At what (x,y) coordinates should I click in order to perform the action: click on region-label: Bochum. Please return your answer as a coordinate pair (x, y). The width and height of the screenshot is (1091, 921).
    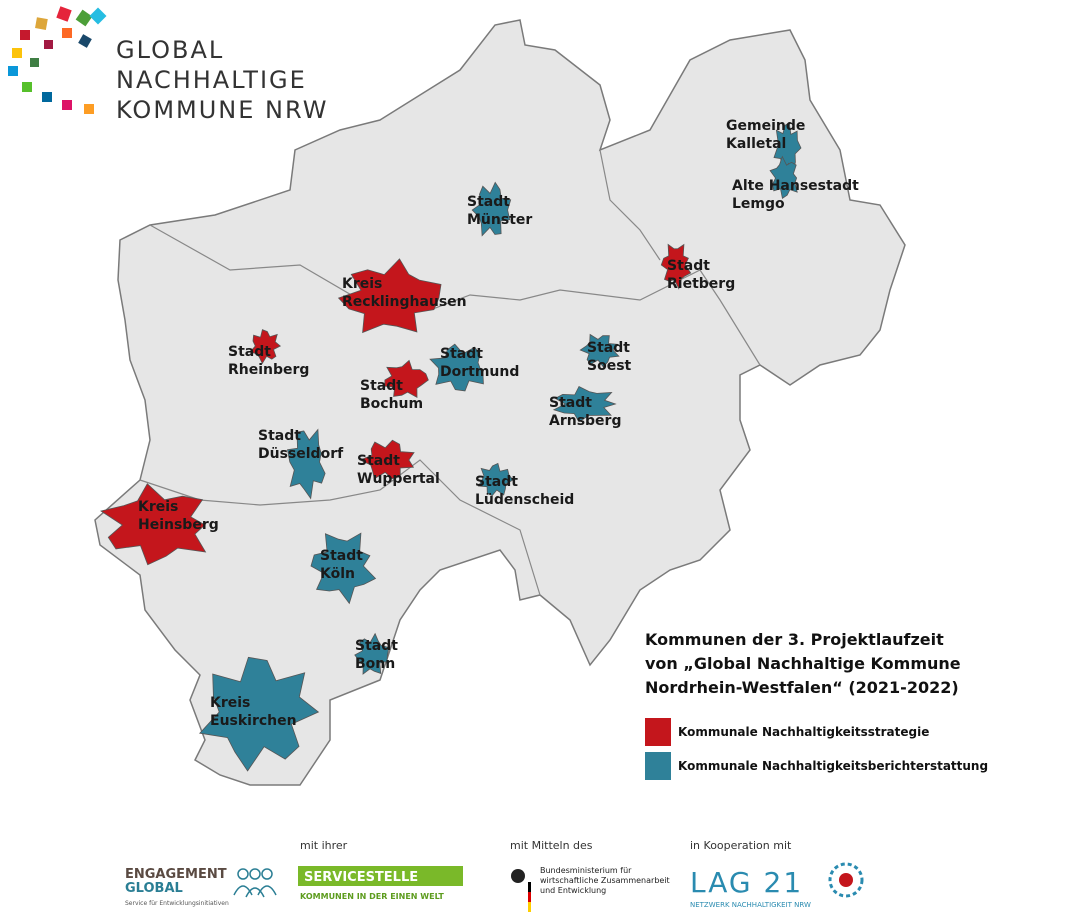
    Looking at the image, I should click on (391, 404).